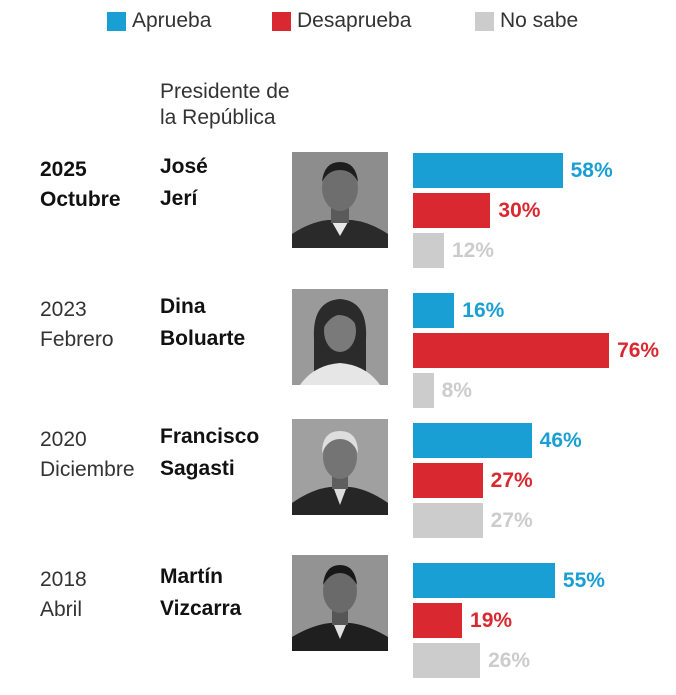 Image resolution: width=676 pixels, height=695 pixels. Describe the element at coordinates (116, 21) in the screenshot. I see `legend-swatch-aprueba` at that location.